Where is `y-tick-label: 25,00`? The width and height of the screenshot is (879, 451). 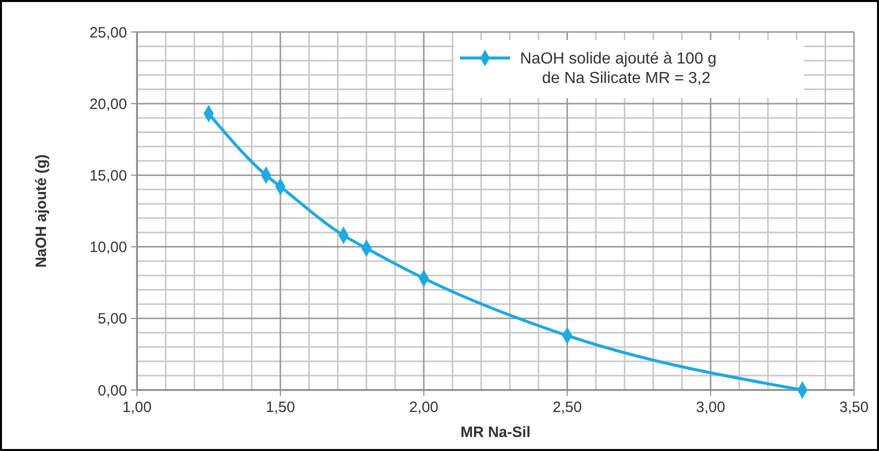 y-tick-label: 25,00 is located at coordinates (108, 33).